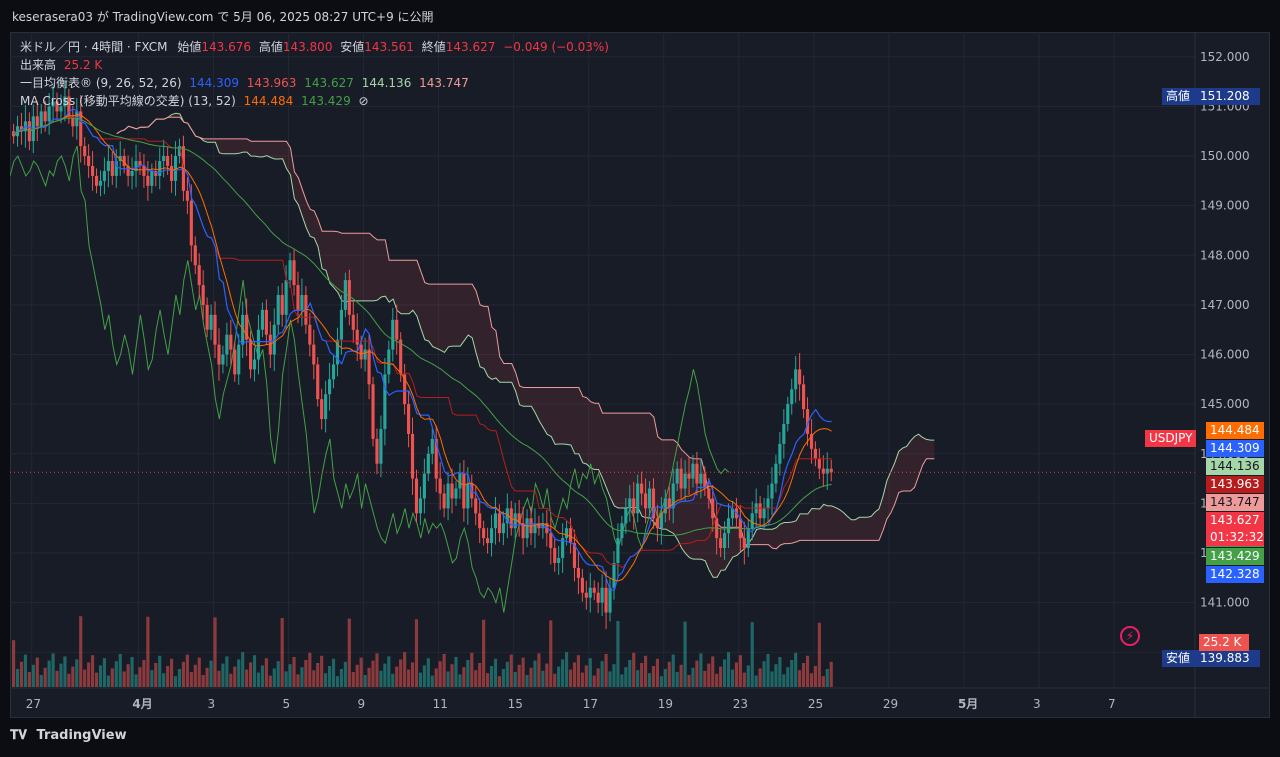 The width and height of the screenshot is (1280, 757). I want to click on price-tag: 144.136, so click(1235, 466).